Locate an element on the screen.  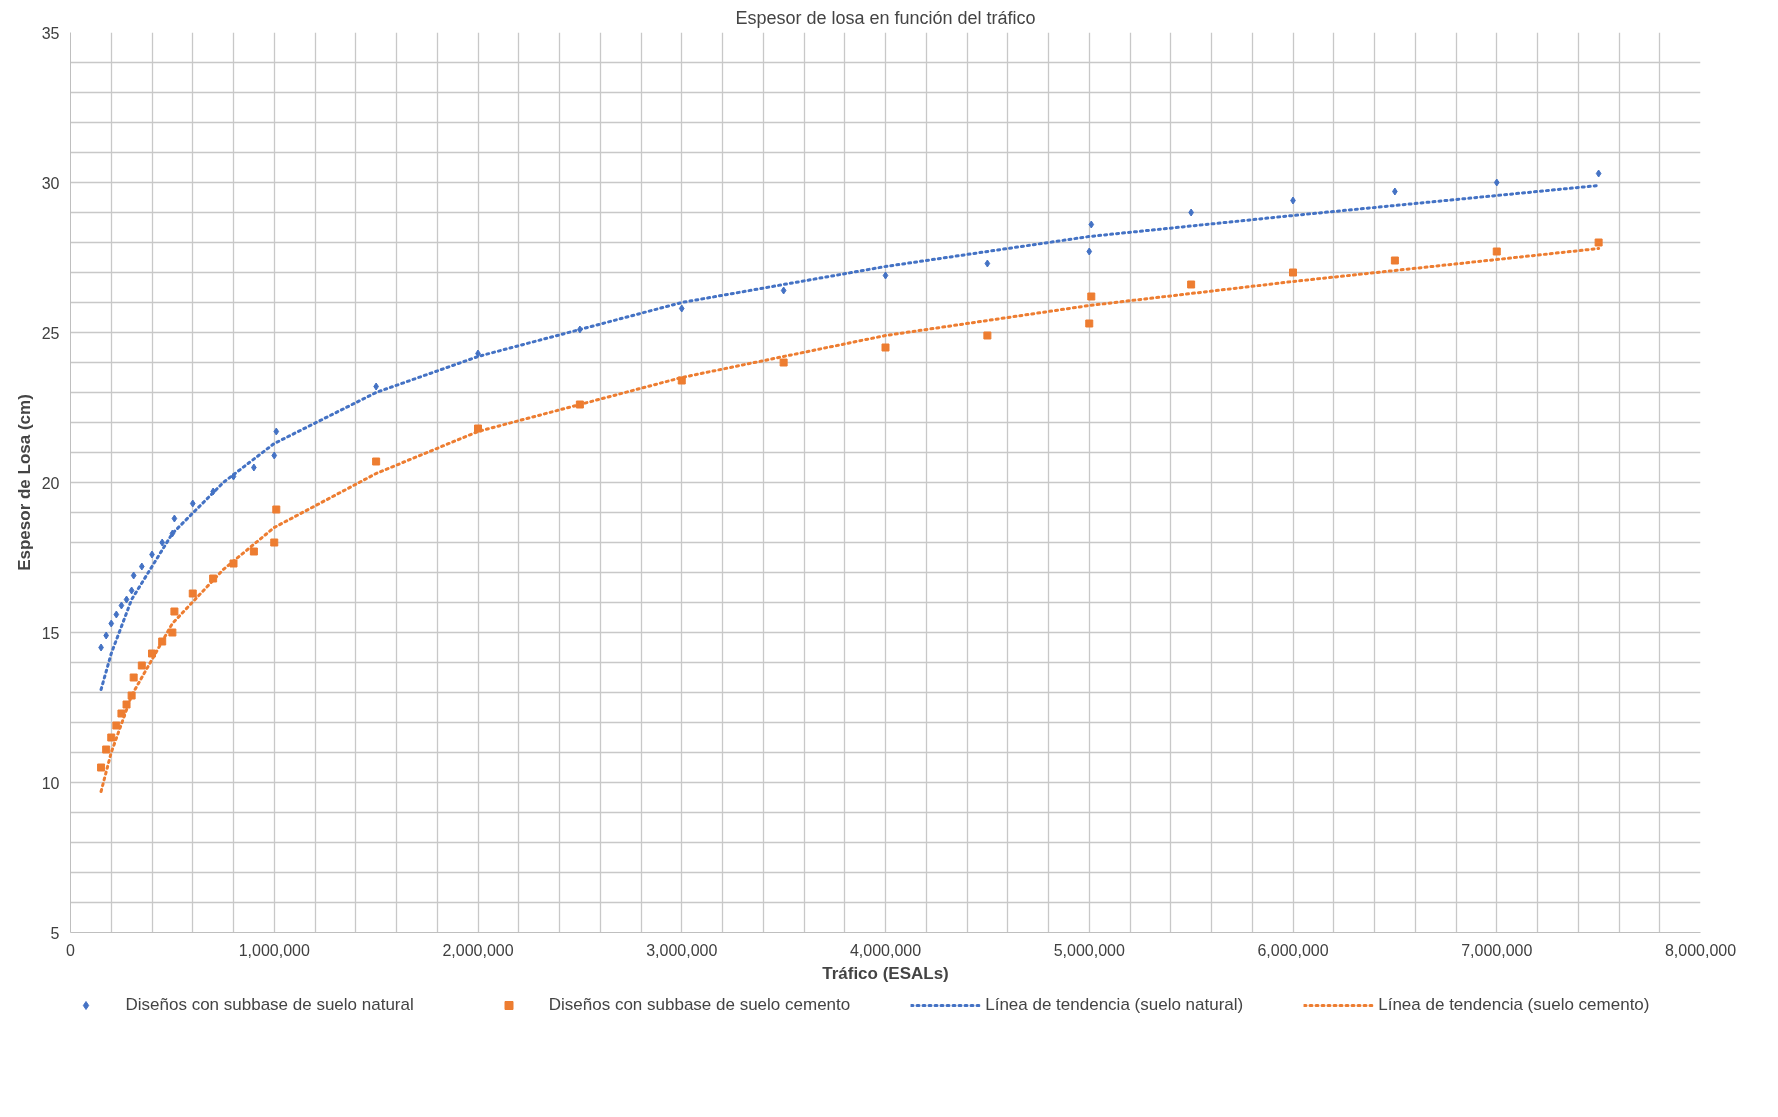
x-tick-label: 0 is located at coordinates (71, 950).